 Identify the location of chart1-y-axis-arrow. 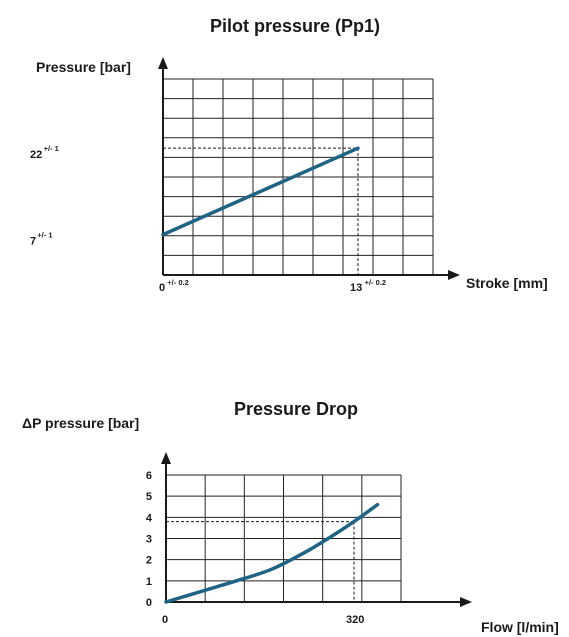
(163, 63).